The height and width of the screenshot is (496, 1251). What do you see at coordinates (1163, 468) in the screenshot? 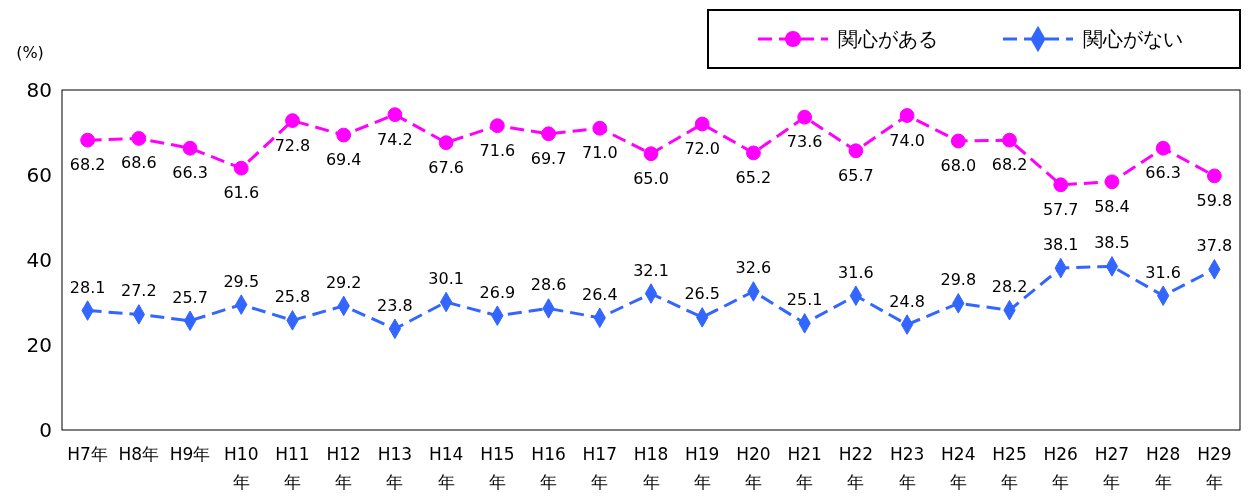
I see `x-tick-label: H28年` at bounding box center [1163, 468].